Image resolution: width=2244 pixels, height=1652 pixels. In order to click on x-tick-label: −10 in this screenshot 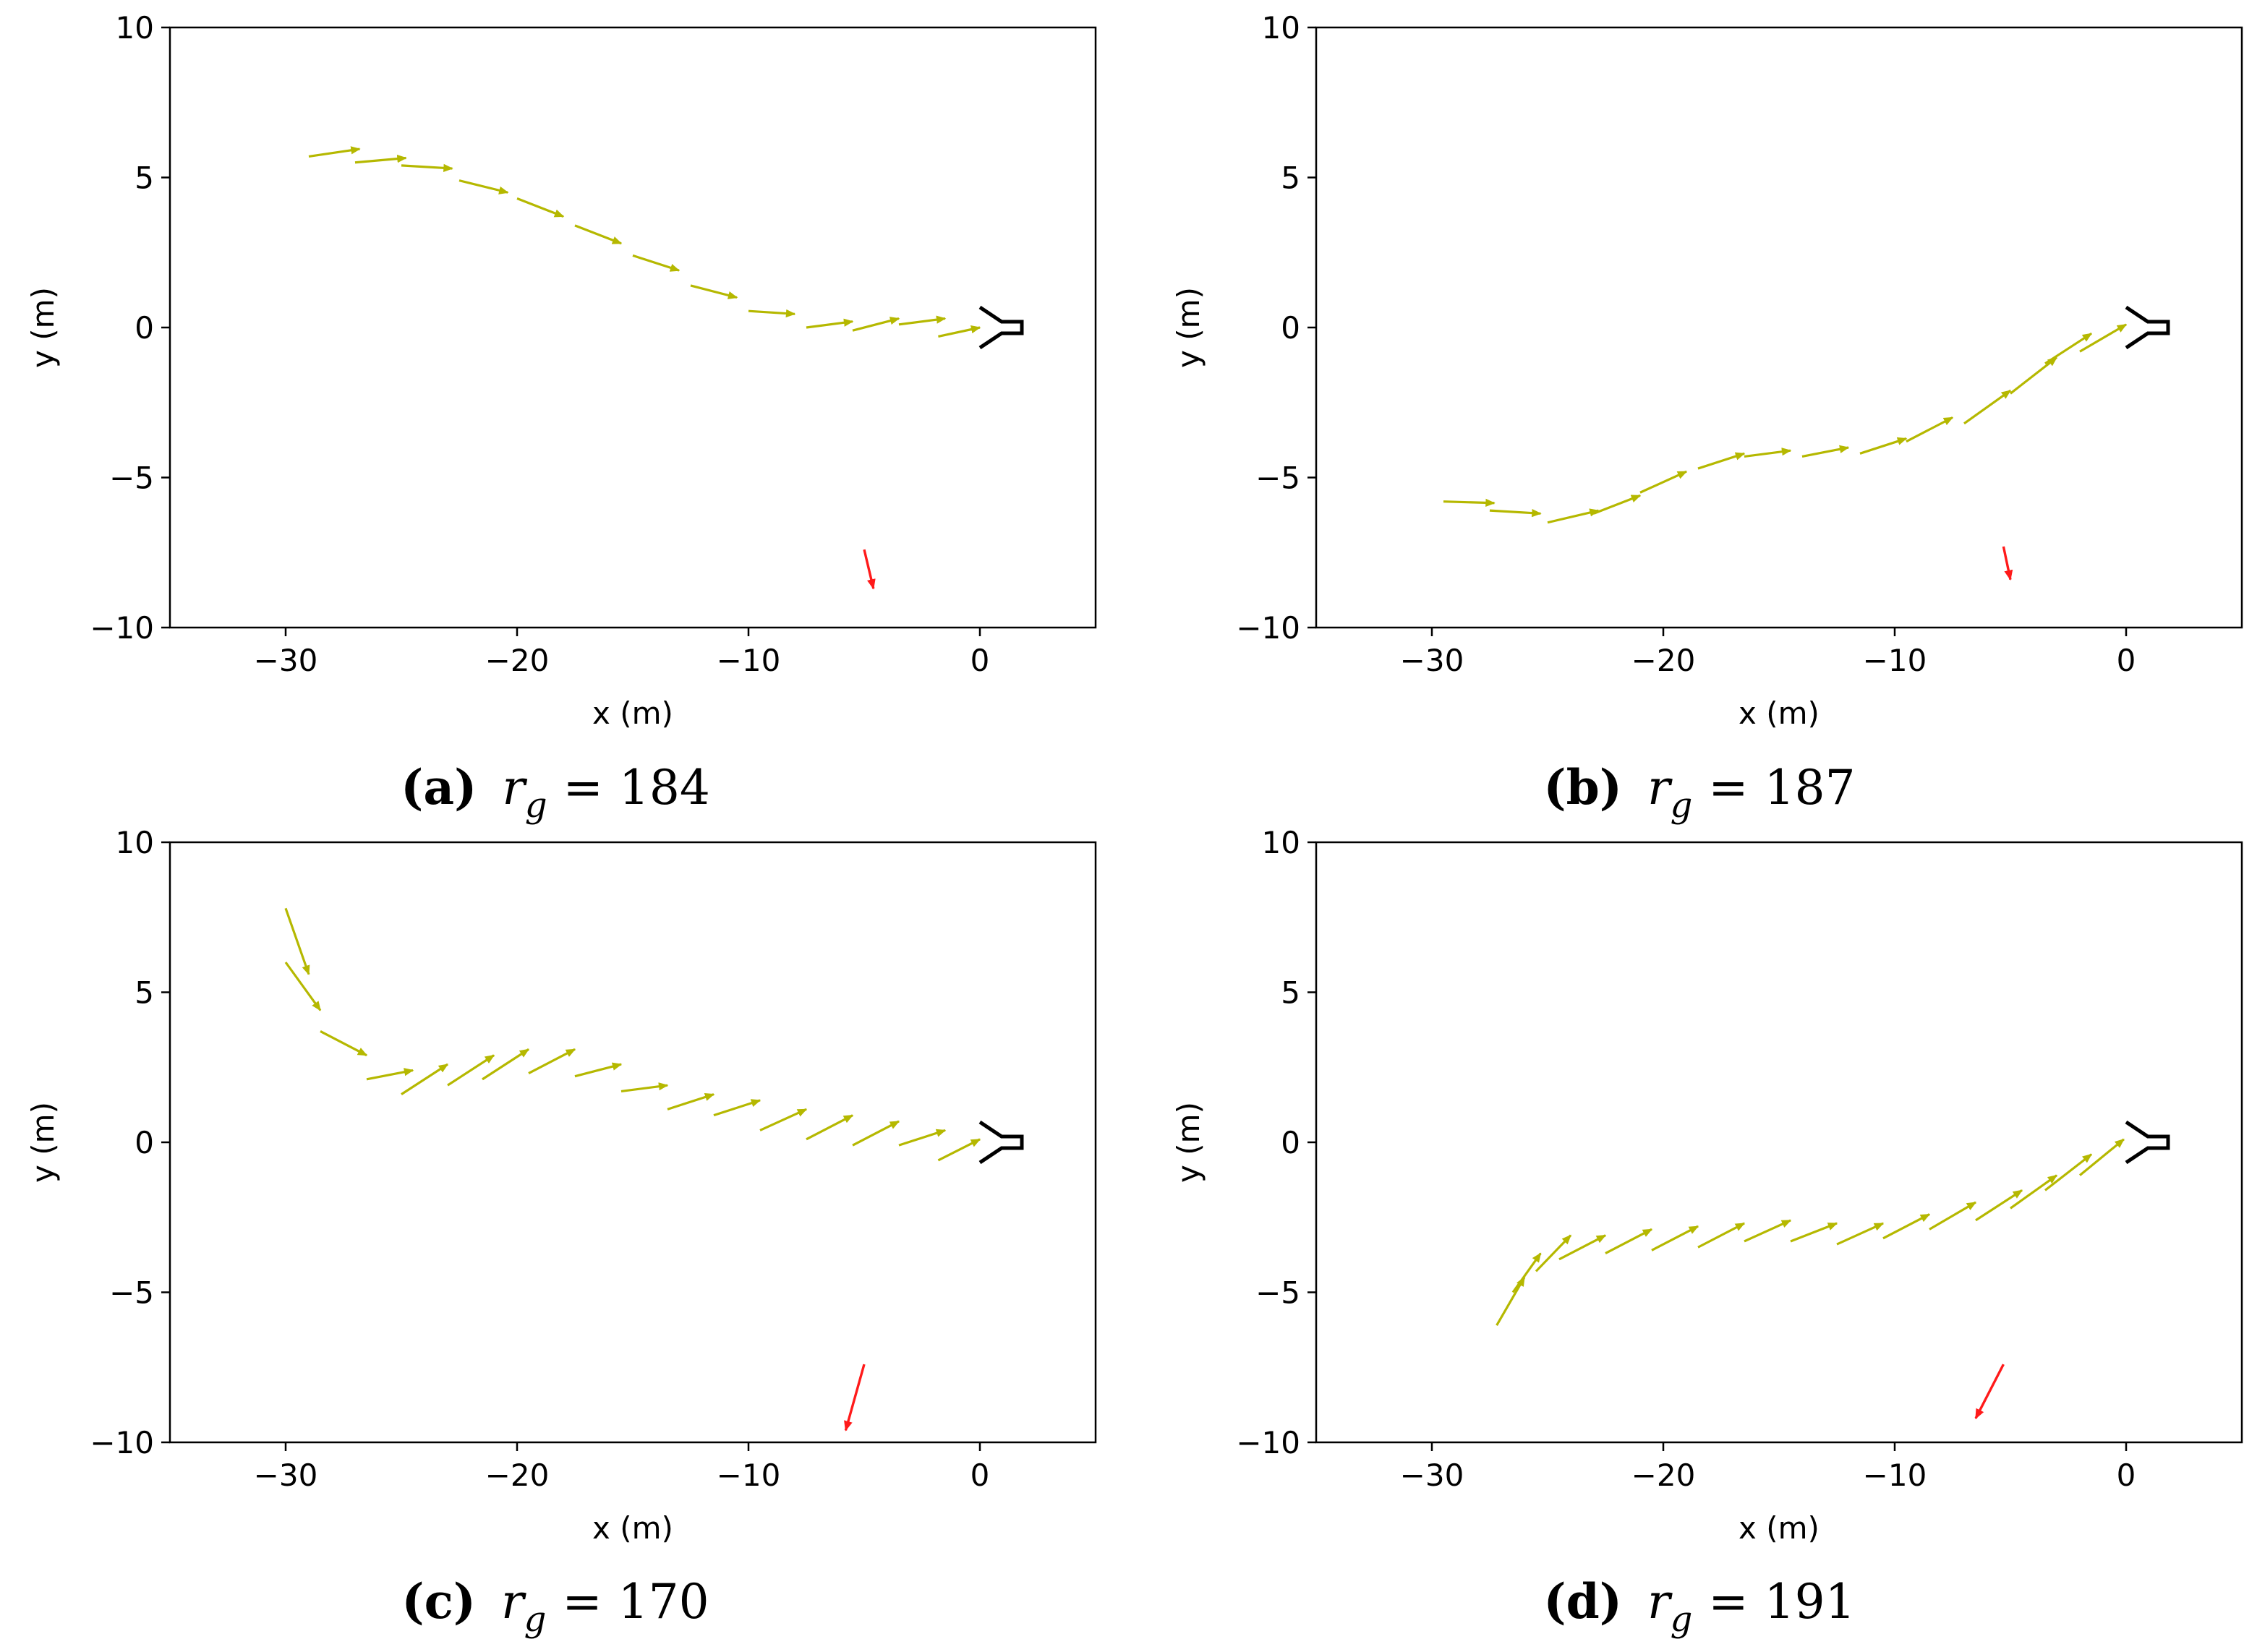, I will do `click(1895, 1476)`.